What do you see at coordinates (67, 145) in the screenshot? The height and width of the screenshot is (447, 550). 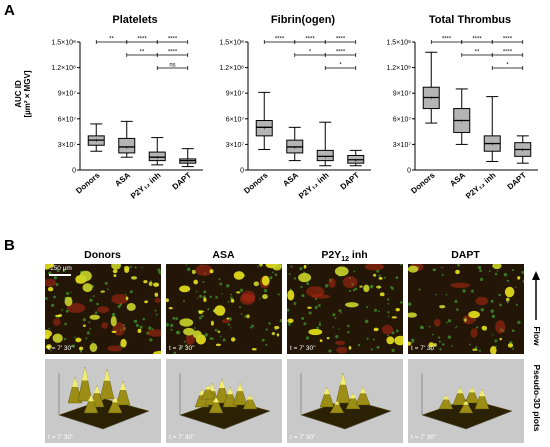 I see `y-tick-label: 3×10⁷` at bounding box center [67, 145].